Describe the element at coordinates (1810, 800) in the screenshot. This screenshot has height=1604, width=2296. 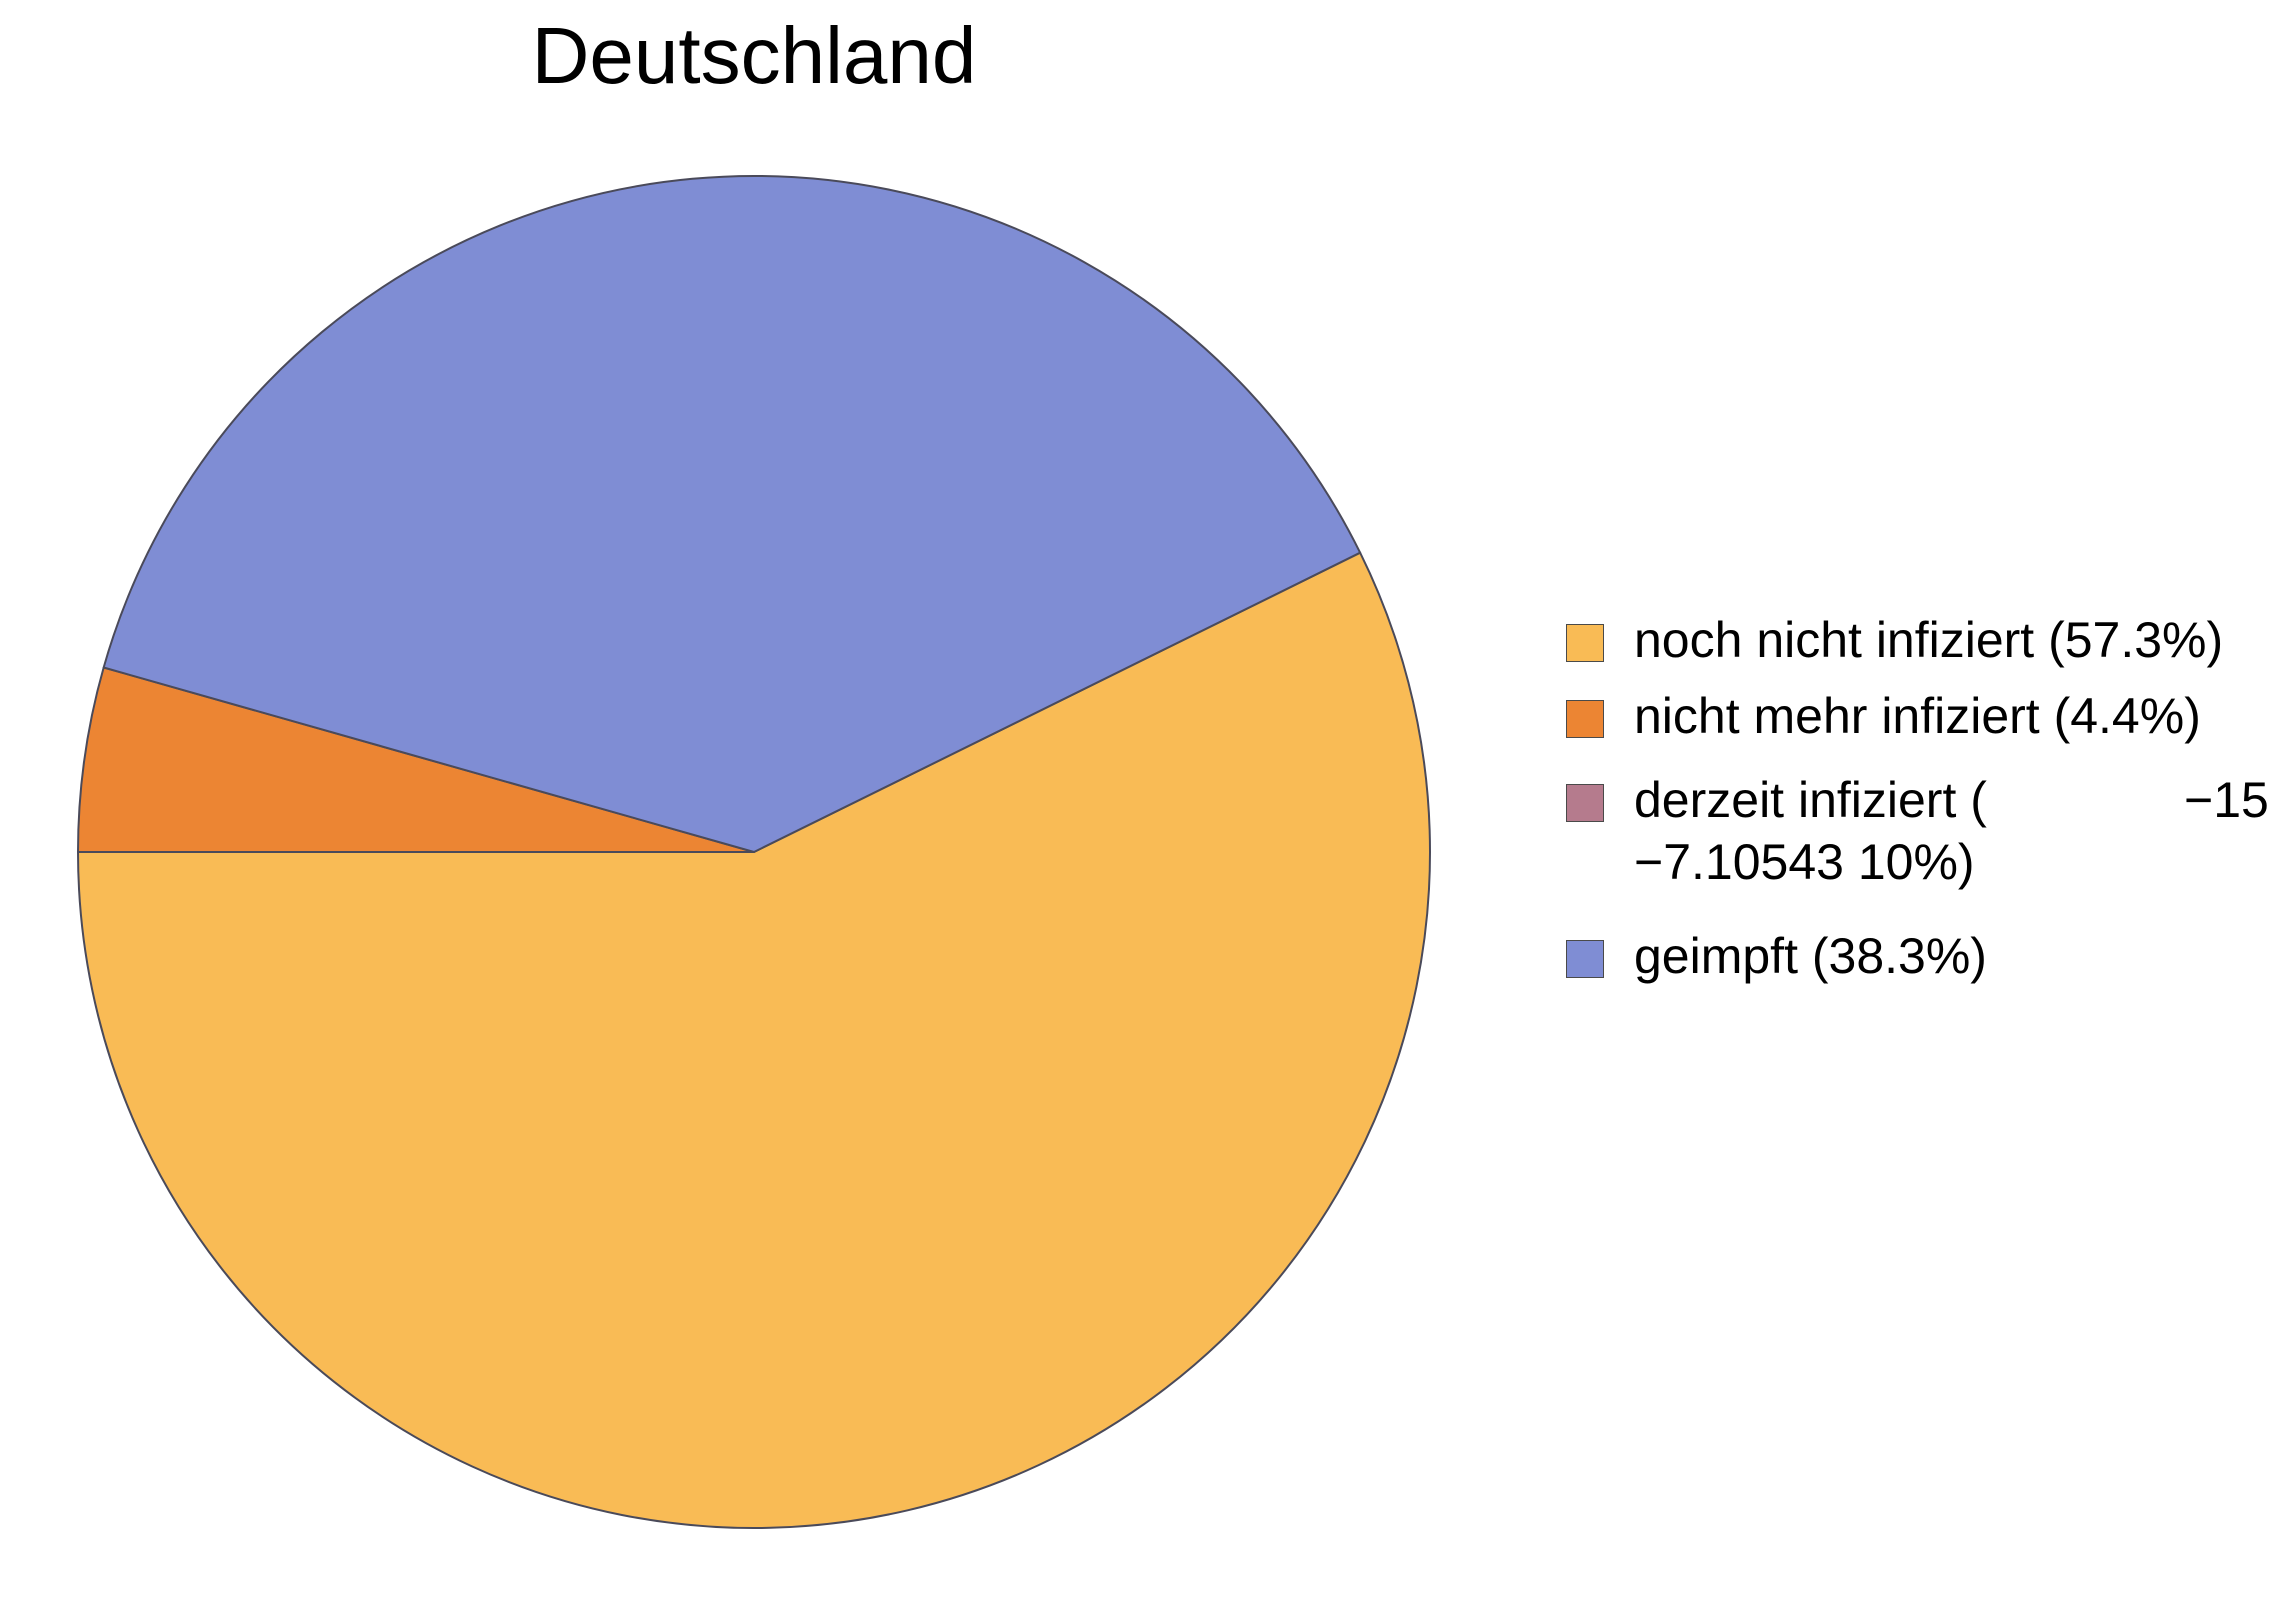
I see `legend-label-derzeit-infiziert: derzeit infiziert (` at that location.